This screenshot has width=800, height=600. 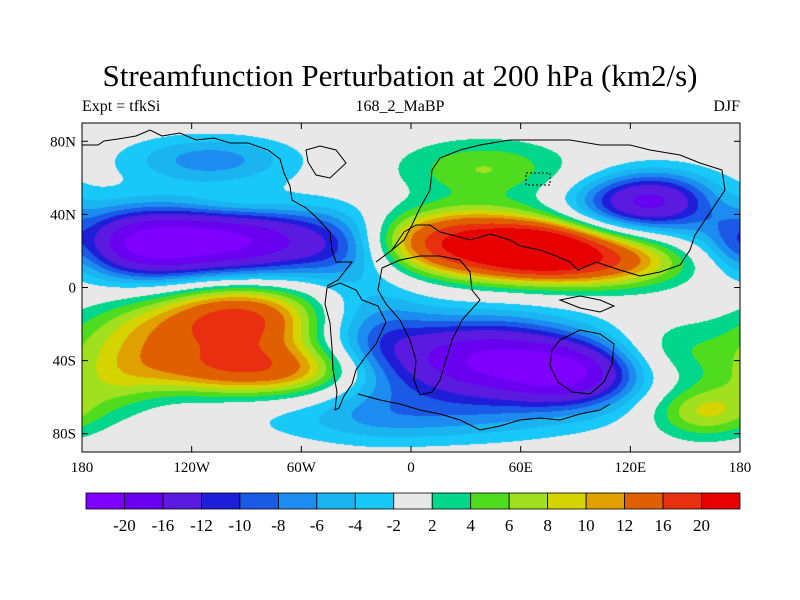 What do you see at coordinates (201, 525) in the screenshot?
I see `colorbar-label: -12` at bounding box center [201, 525].